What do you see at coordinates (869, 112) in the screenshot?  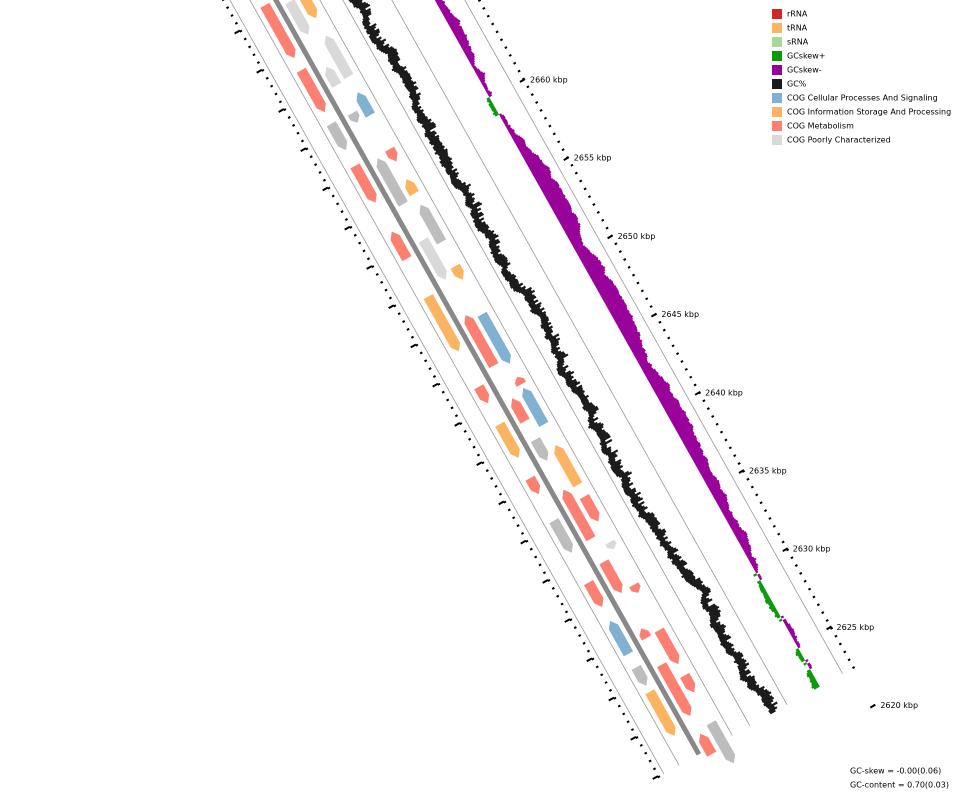 I see `legend-label: COG Information Storage And Processing` at bounding box center [869, 112].